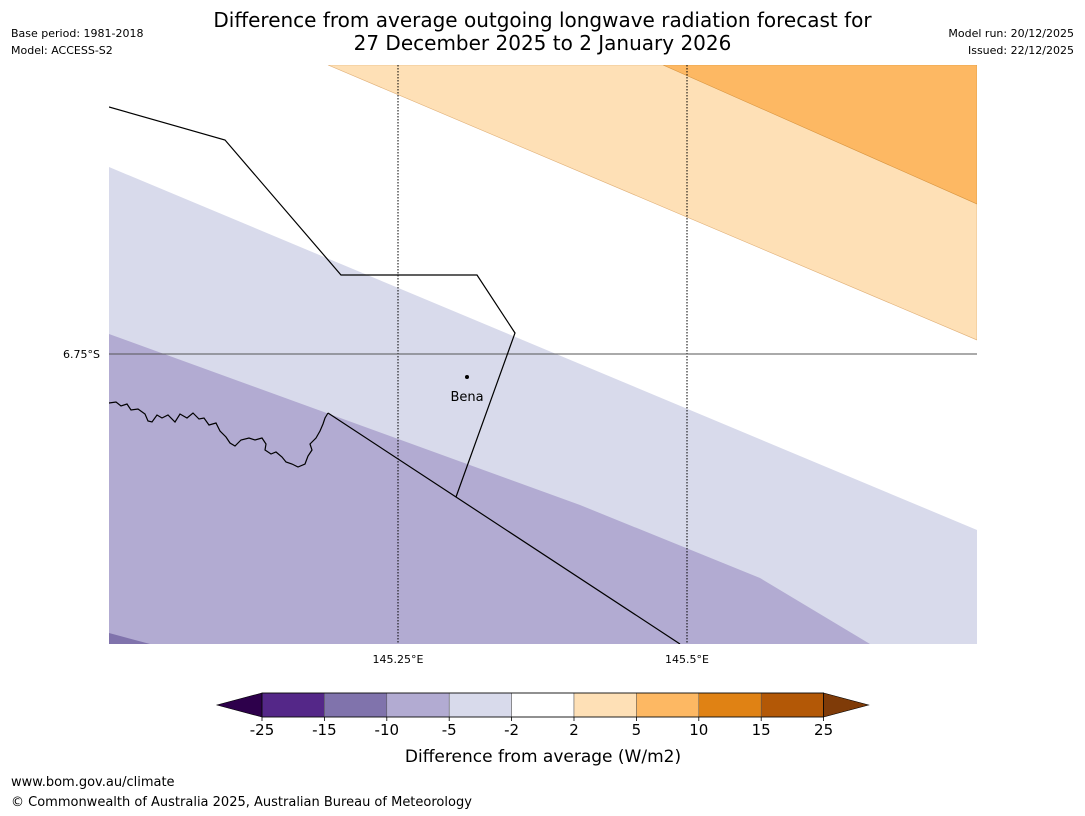 Image resolution: width=1085 pixels, height=816 pixels. Describe the element at coordinates (504, 528) in the screenshot. I see `province-boundary-south` at that location.